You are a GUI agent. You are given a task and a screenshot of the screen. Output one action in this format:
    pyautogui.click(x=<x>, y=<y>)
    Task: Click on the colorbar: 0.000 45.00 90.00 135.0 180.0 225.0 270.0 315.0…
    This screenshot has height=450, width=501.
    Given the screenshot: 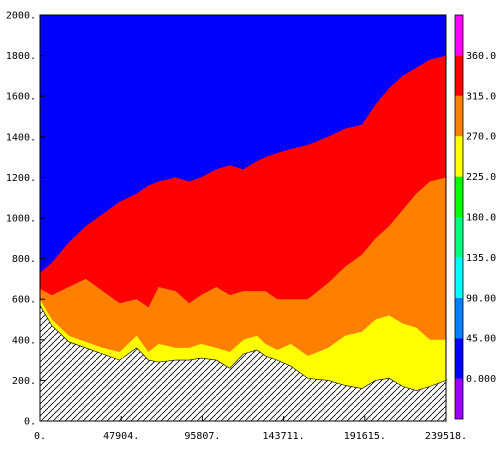 What is the action you would take?
    pyautogui.click(x=475, y=217)
    